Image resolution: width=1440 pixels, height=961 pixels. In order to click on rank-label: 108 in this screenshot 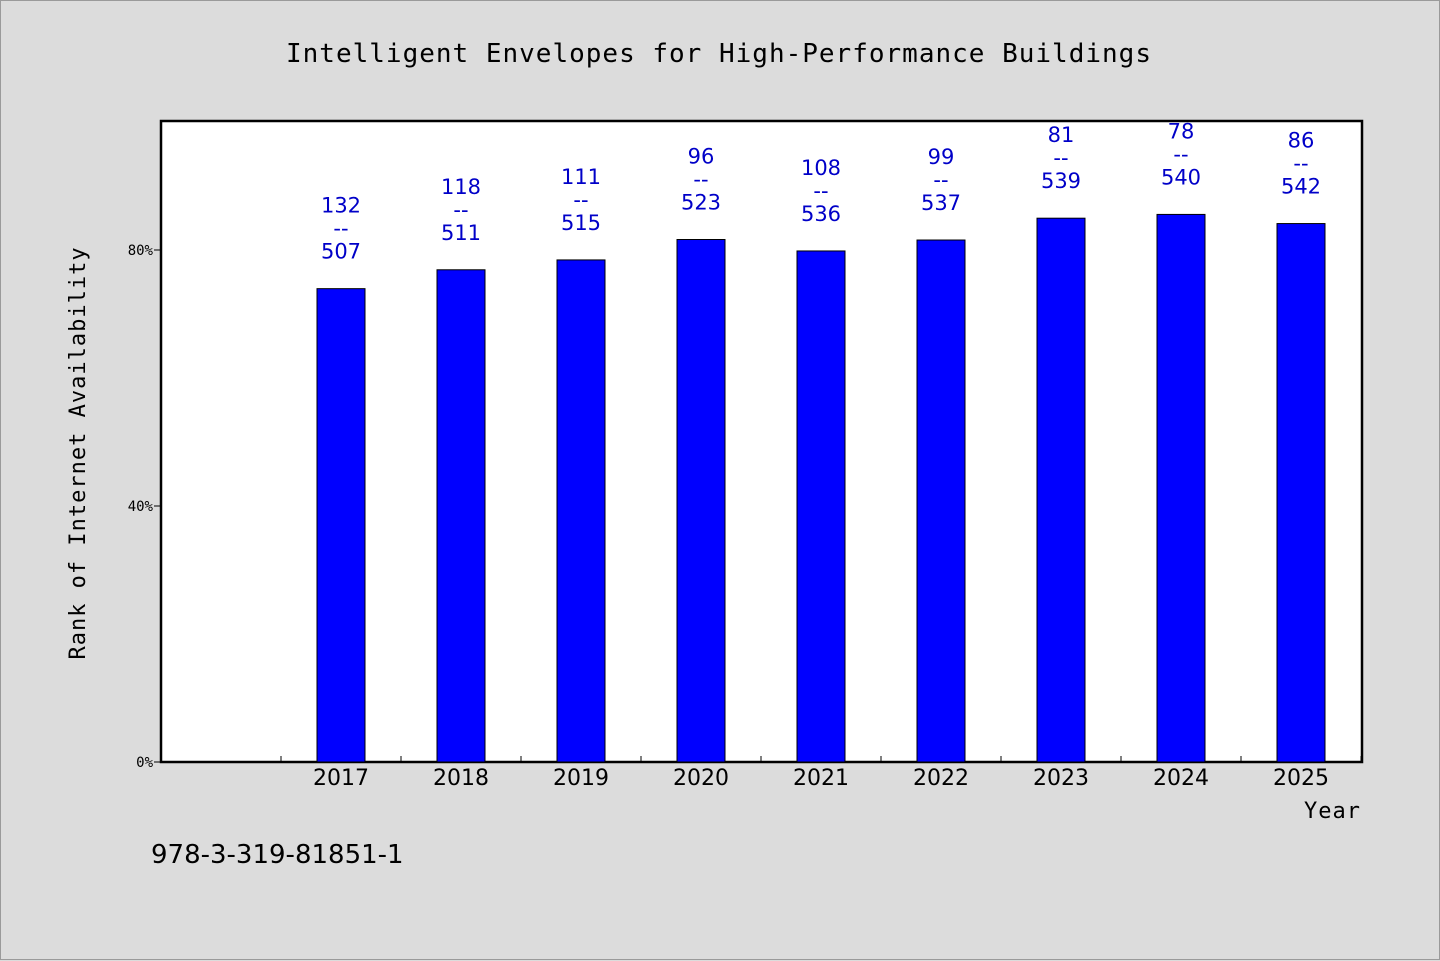, I will do `click(821, 168)`.